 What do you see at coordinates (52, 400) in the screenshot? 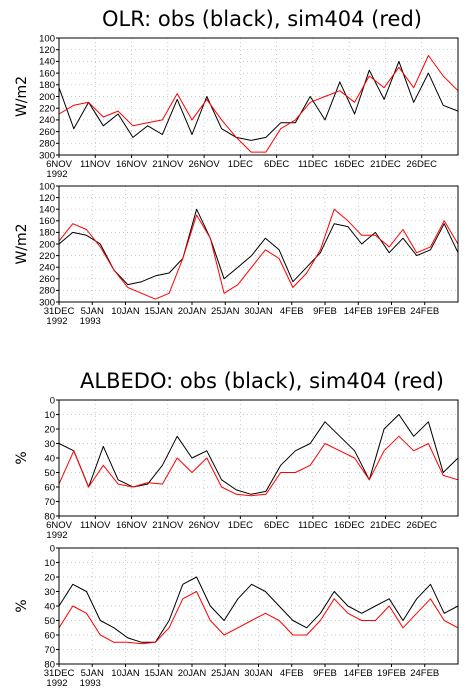
I see `y-tick-label: 0` at bounding box center [52, 400].